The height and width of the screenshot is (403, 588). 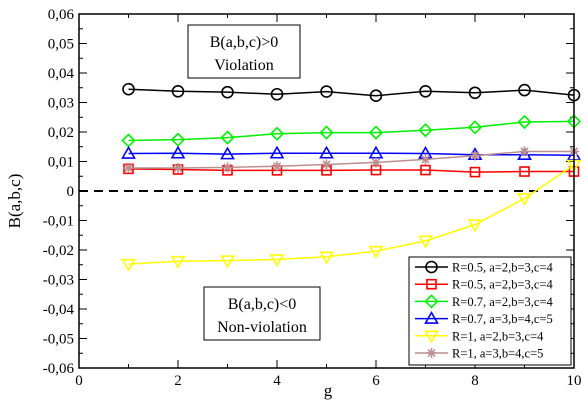 What do you see at coordinates (61, 74) in the screenshot?
I see `y-tick-label: 0,04` at bounding box center [61, 74].